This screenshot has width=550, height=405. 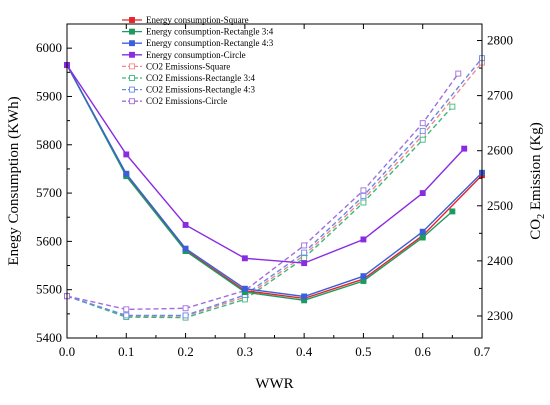 I want to click on legend-label: CO2 Emissions-Circle, so click(x=186, y=101).